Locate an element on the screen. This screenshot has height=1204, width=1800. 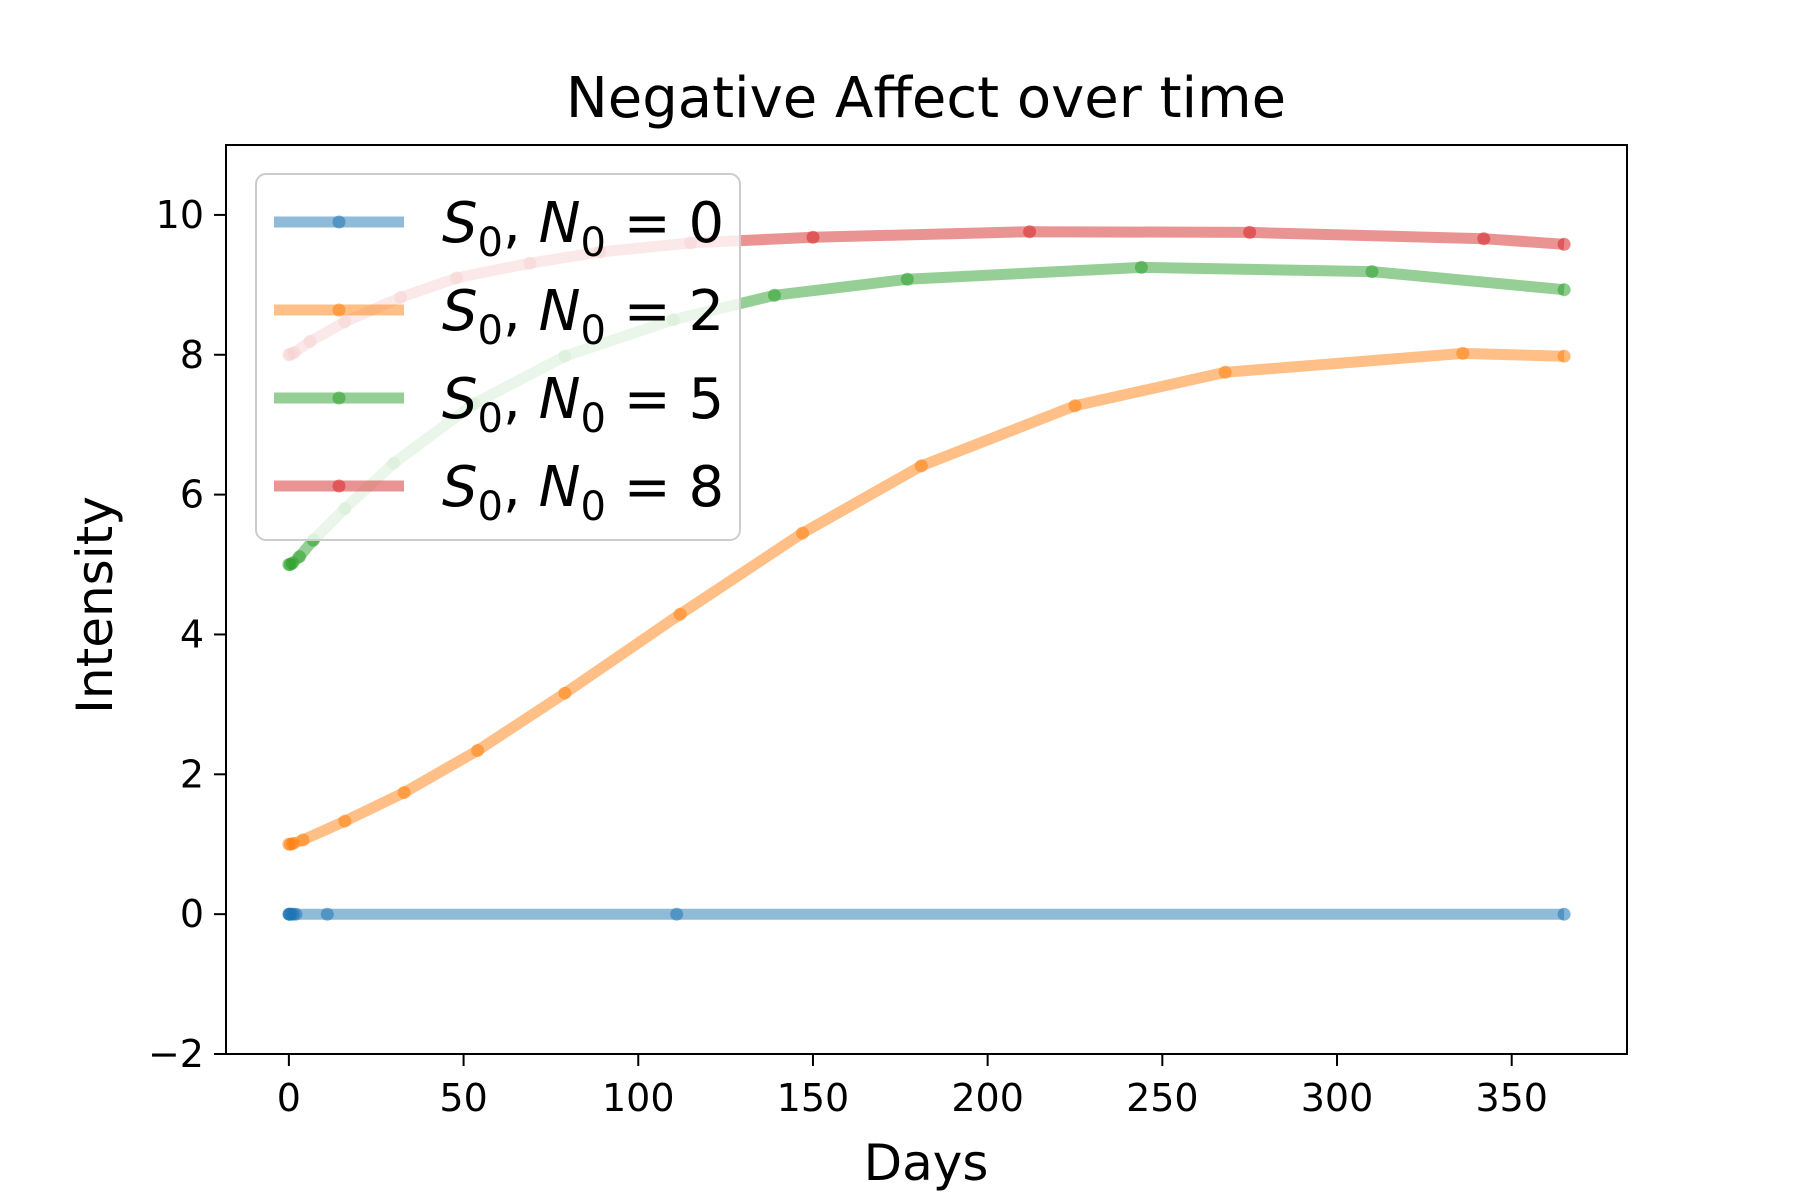
legend-entry-1: S0, N0 = 2 is located at coordinates (499, 316).